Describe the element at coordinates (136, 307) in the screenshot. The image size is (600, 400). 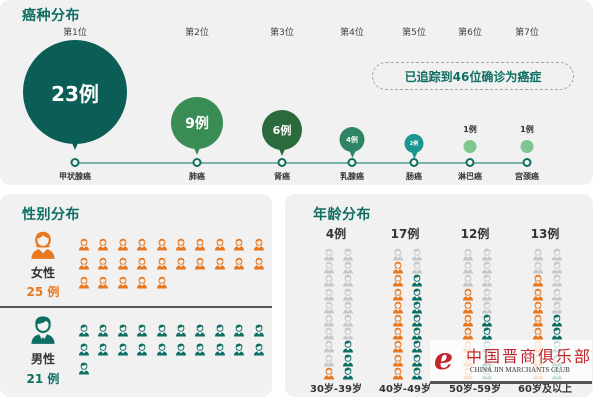
I see `gender-divider` at that location.